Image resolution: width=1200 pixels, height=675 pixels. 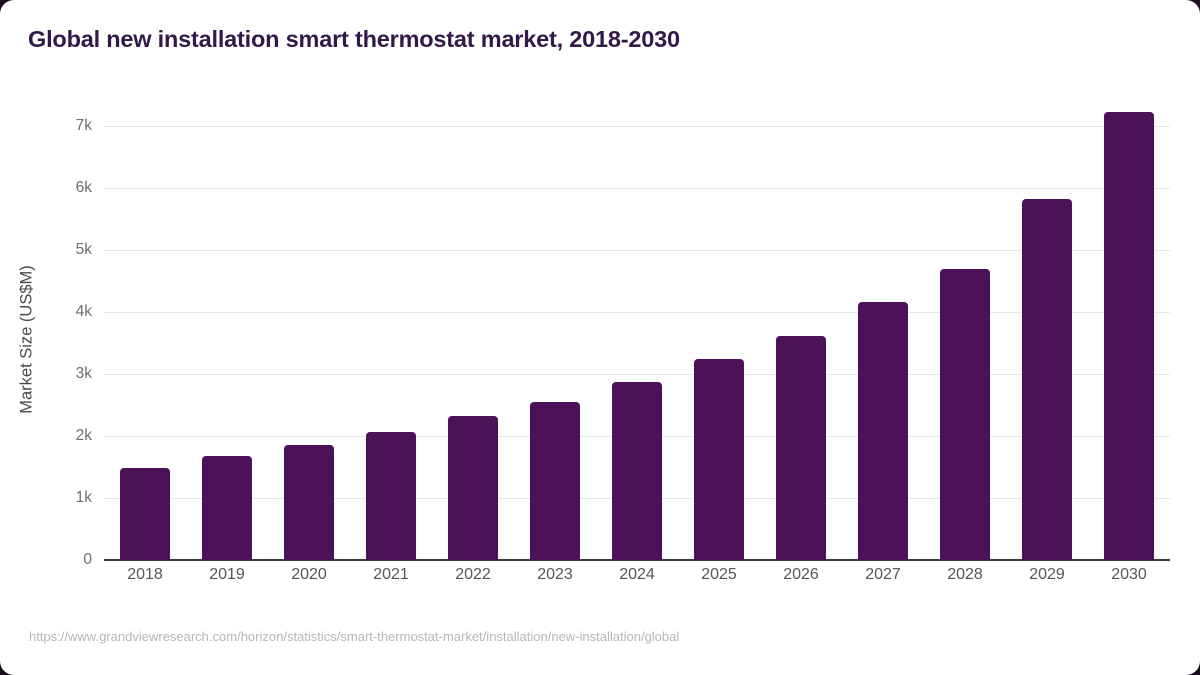 I want to click on bar-2030, so click(x=1129, y=335).